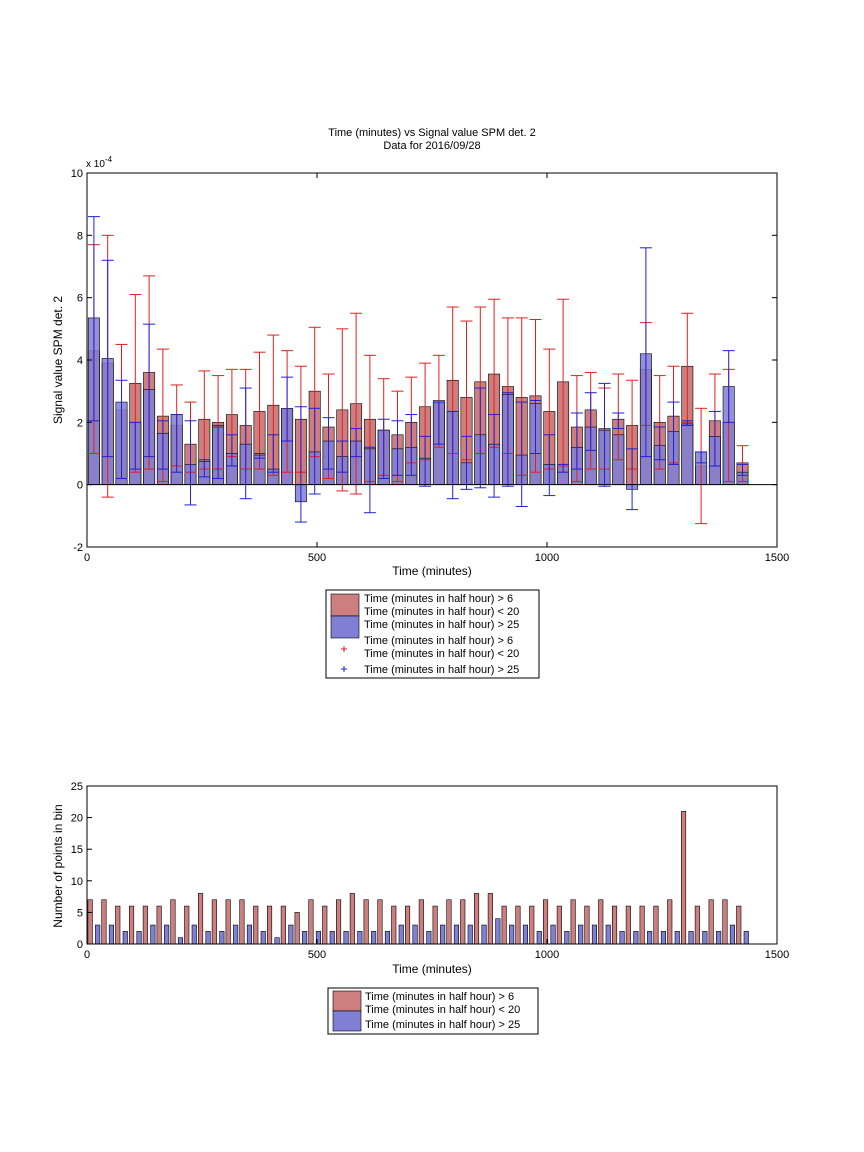 The height and width of the screenshot is (1152, 864). What do you see at coordinates (80, 486) in the screenshot?
I see `y-tick-label-top-1: 0` at bounding box center [80, 486].